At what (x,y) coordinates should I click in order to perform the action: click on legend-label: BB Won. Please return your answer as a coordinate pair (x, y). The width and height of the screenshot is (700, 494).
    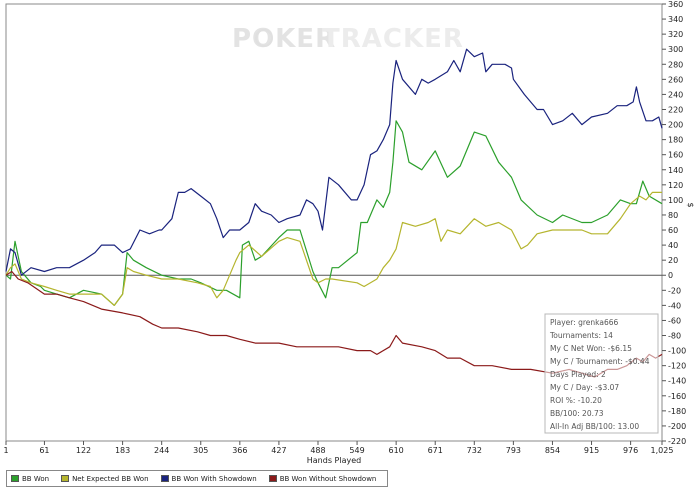
    Looking at the image, I should click on (36, 478).